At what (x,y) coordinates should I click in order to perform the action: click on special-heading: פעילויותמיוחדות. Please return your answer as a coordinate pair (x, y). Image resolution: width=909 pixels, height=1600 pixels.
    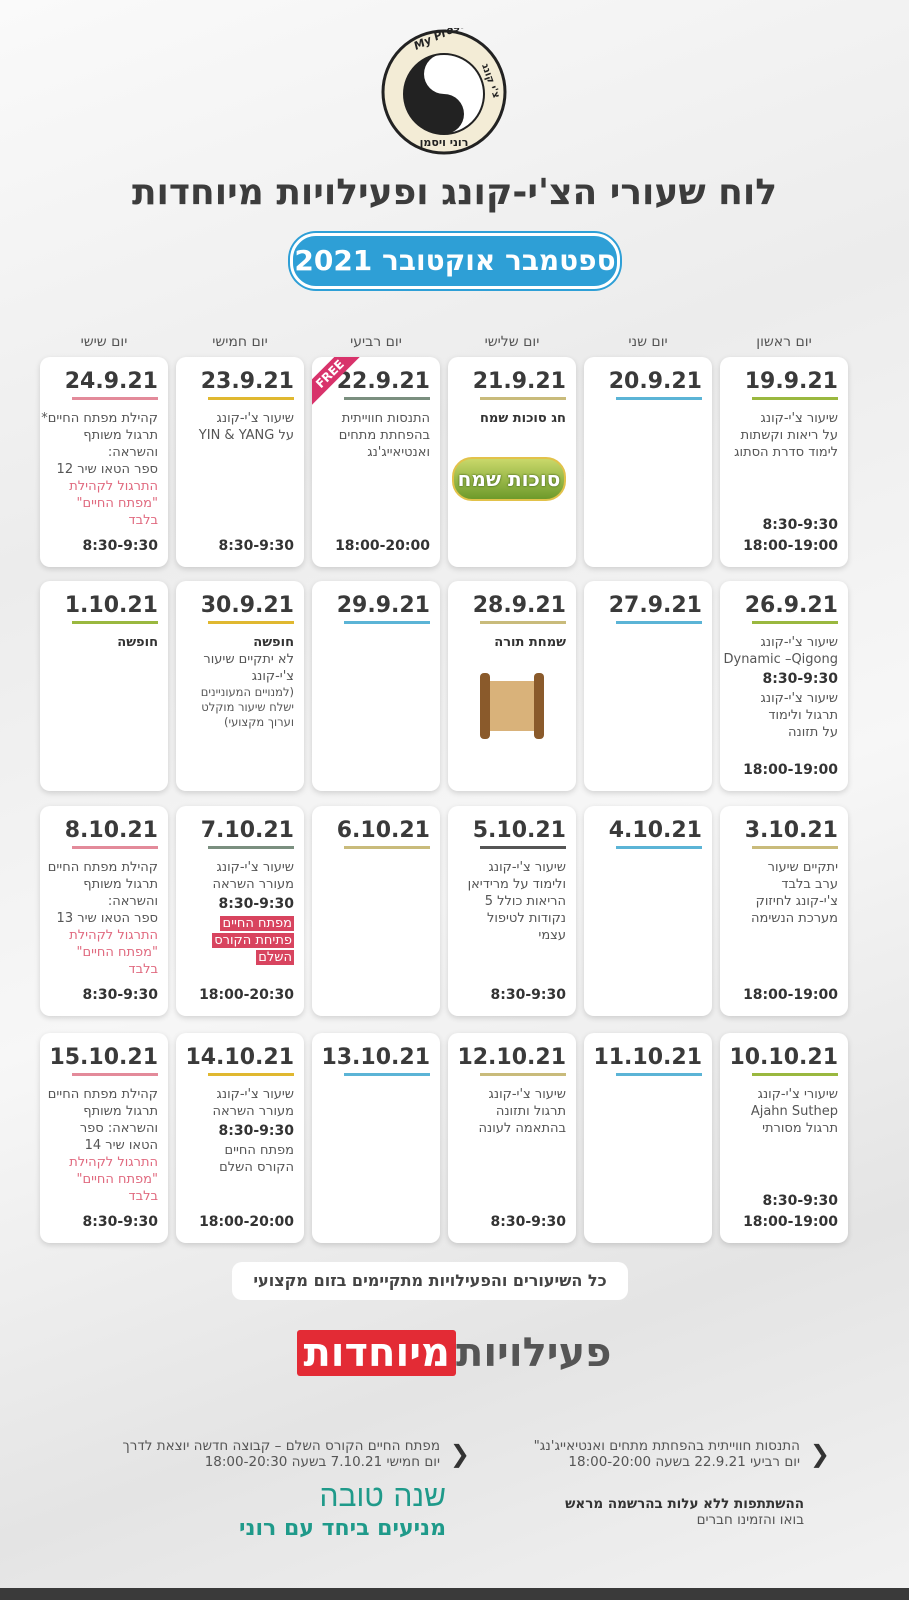
    Looking at the image, I should click on (454, 1353).